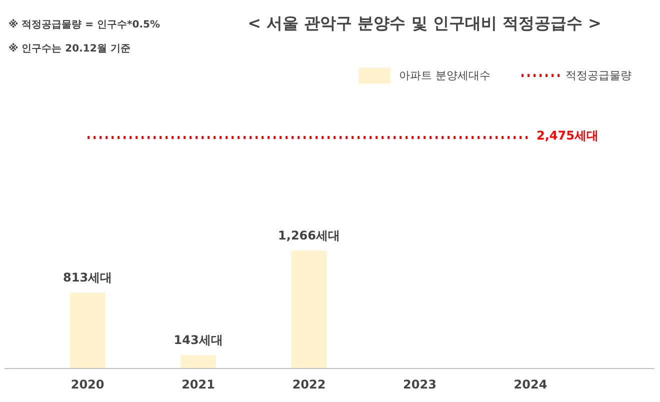 The image size is (660, 402). I want to click on data-label: 2,475세대, so click(567, 135).